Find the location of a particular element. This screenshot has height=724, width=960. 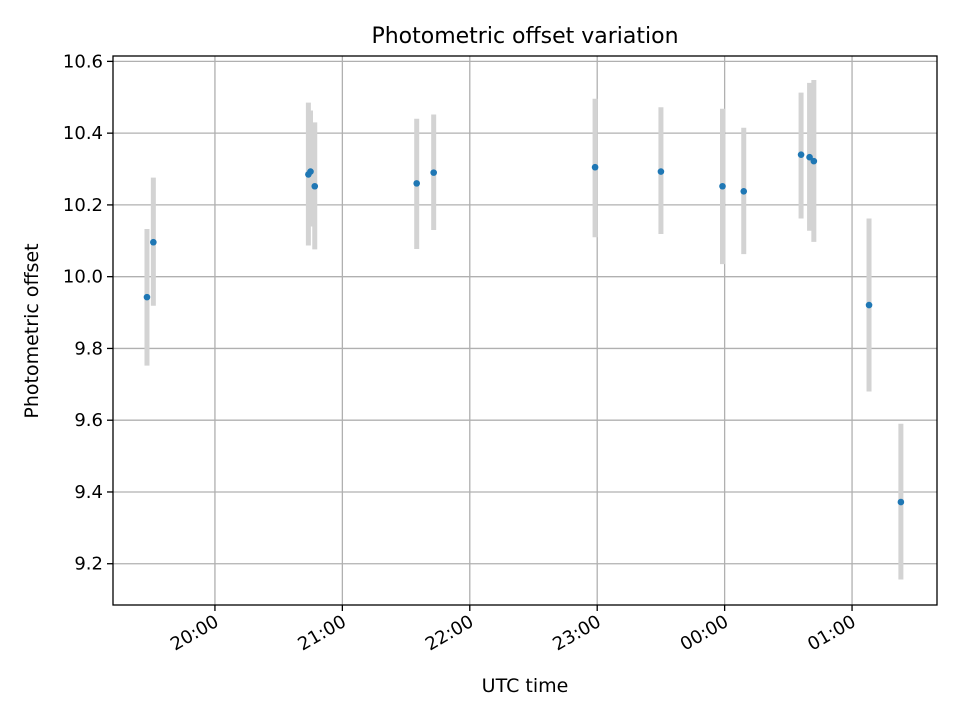

x-axis-label: UTC time is located at coordinates (525, 686).